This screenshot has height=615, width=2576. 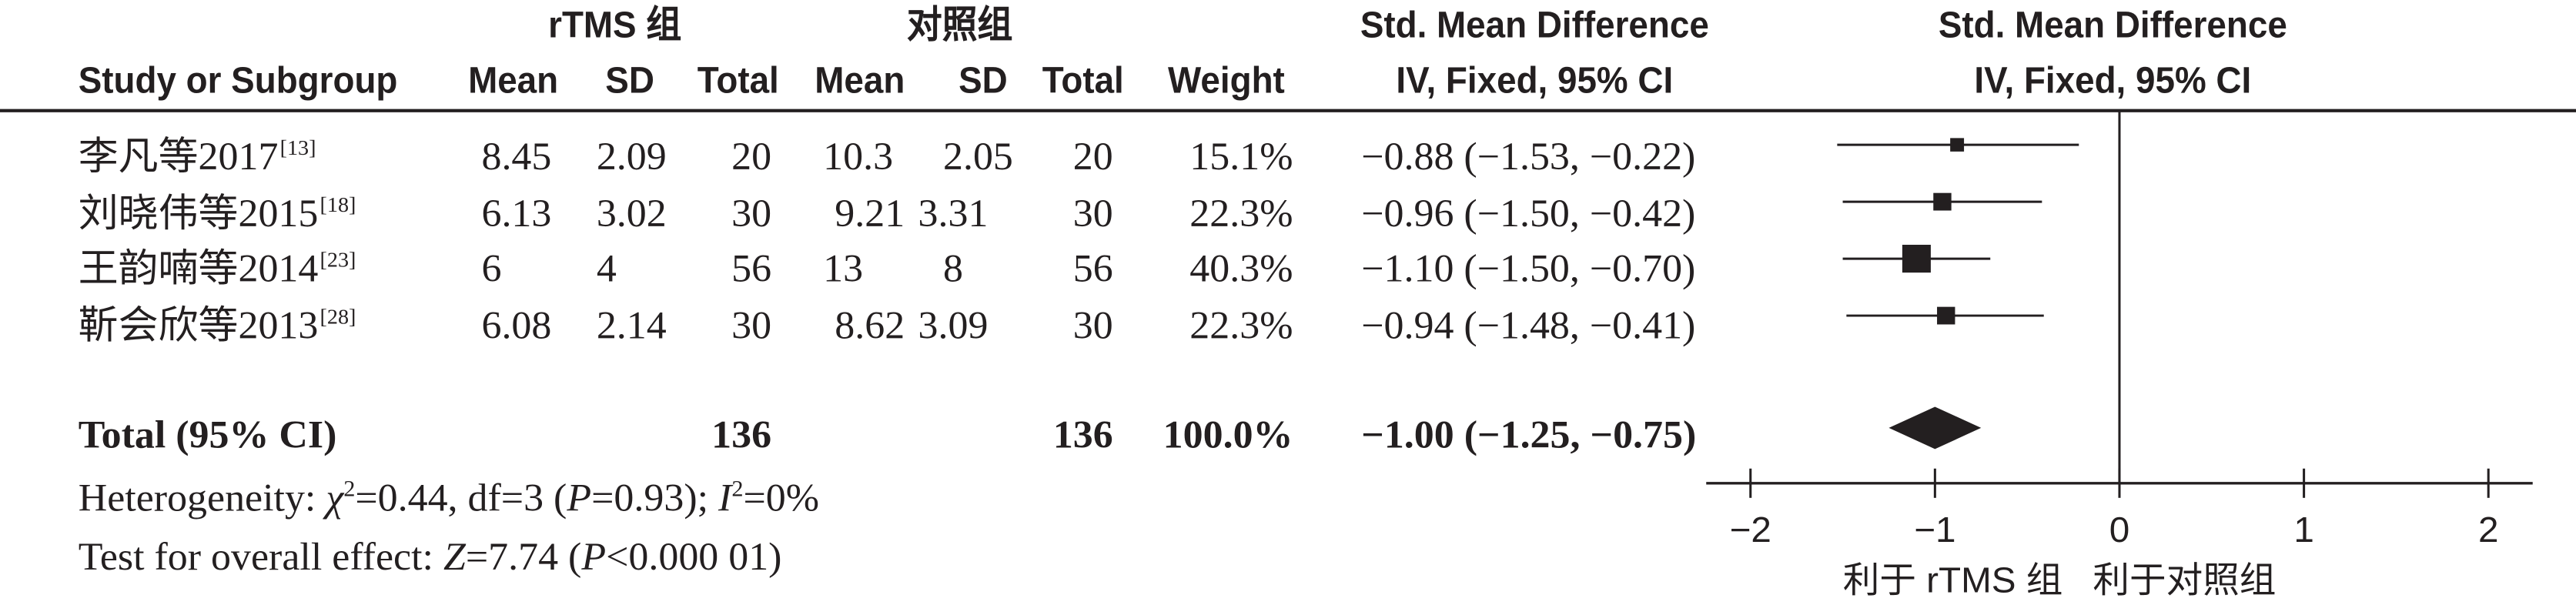 I want to click on study-label: 王韵喃等2014 [23], so click(x=217, y=270).